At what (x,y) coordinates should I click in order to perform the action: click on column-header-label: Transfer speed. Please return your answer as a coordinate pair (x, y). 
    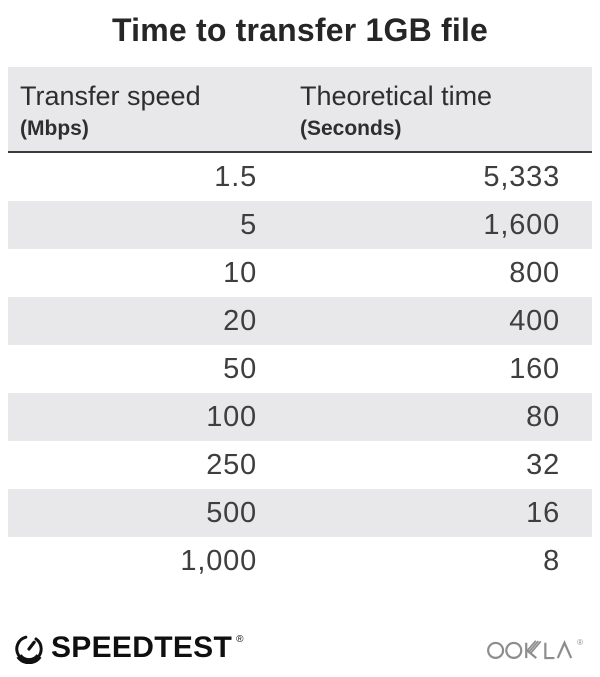
    Looking at the image, I should click on (110, 96).